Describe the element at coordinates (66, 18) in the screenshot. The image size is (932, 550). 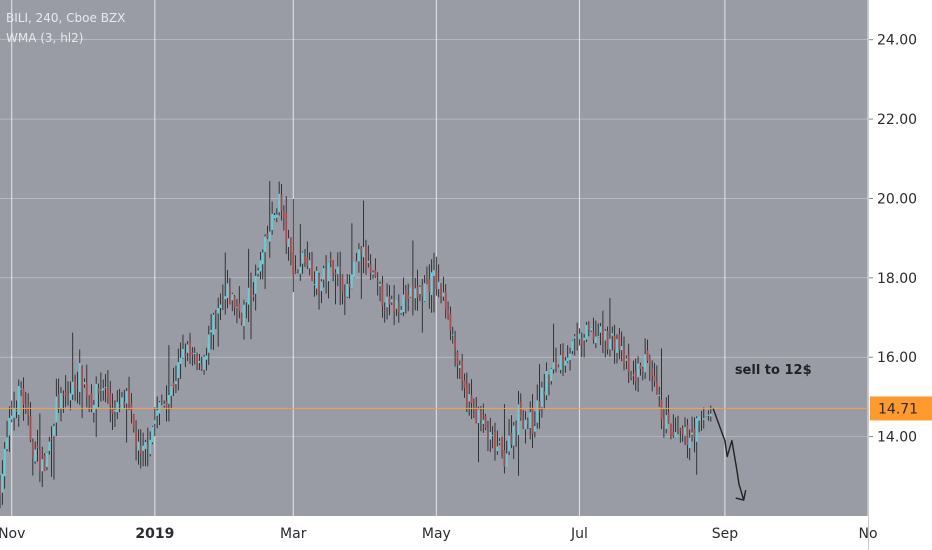
I see `symbol-info: BILI, 240, Cboe BZX` at that location.